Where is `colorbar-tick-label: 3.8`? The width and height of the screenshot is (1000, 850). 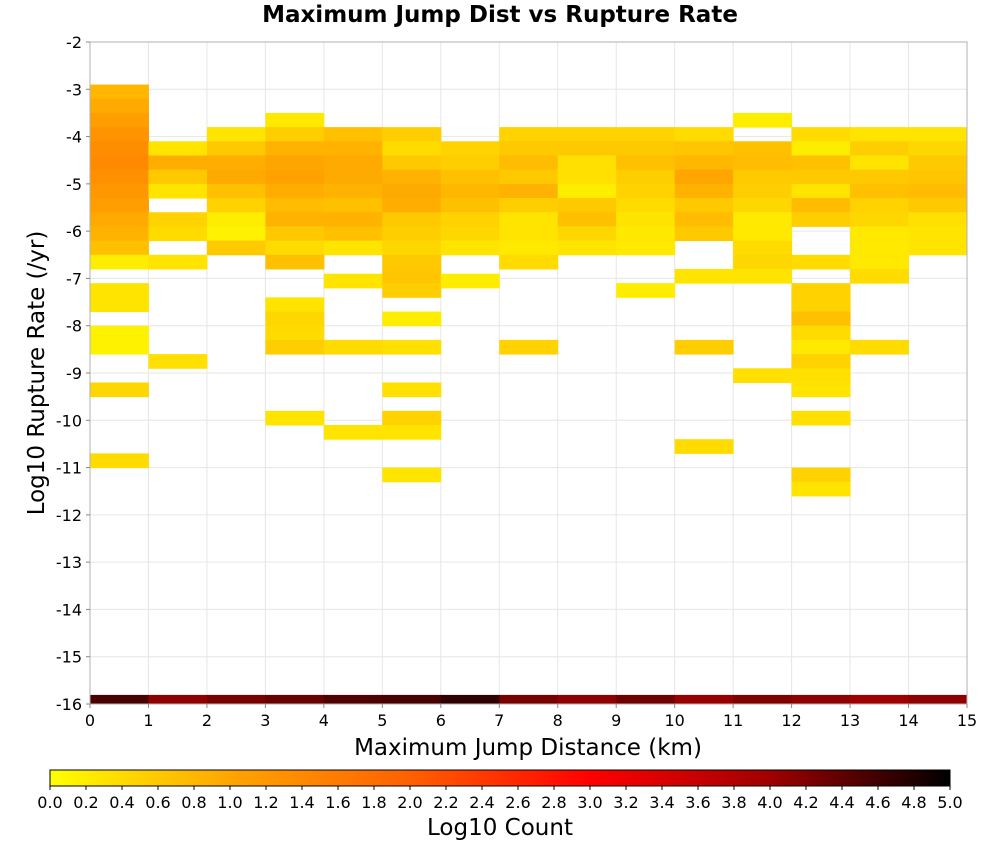
colorbar-tick-label: 3.8 is located at coordinates (733, 802).